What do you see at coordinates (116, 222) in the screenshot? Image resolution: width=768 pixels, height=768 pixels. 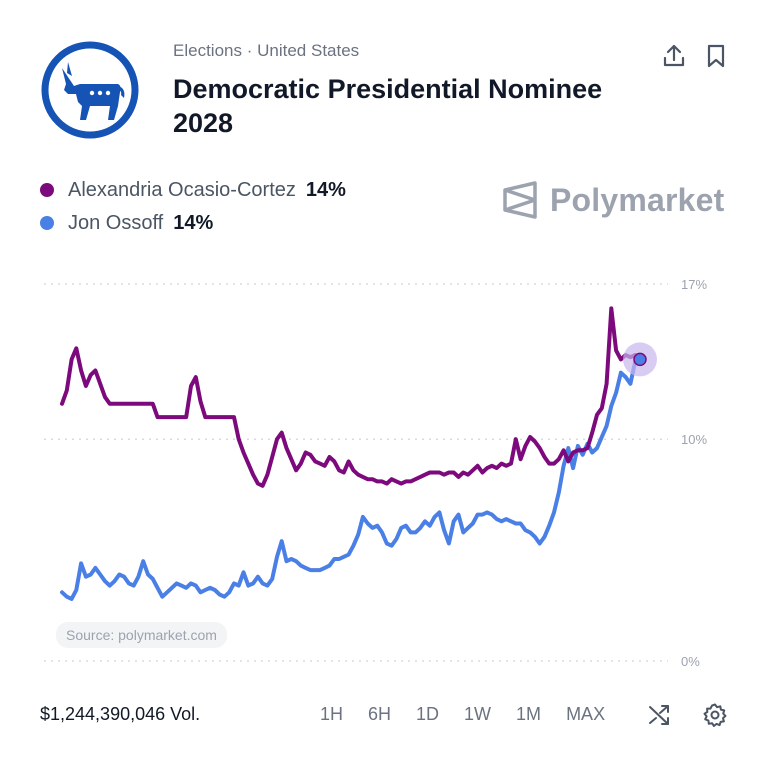 I see `legend-name-ossoff: Jon Ossoff` at bounding box center [116, 222].